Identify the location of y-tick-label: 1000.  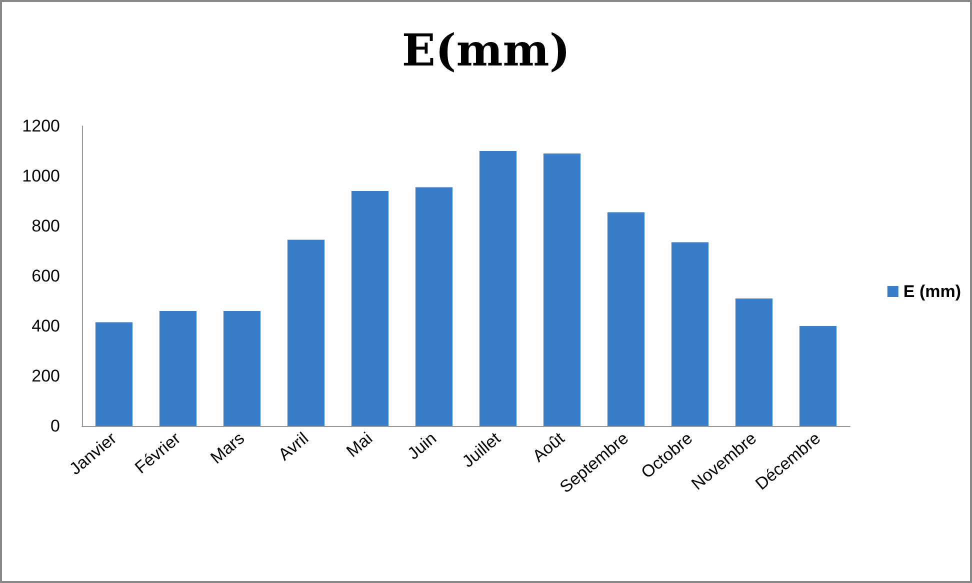
(41, 176).